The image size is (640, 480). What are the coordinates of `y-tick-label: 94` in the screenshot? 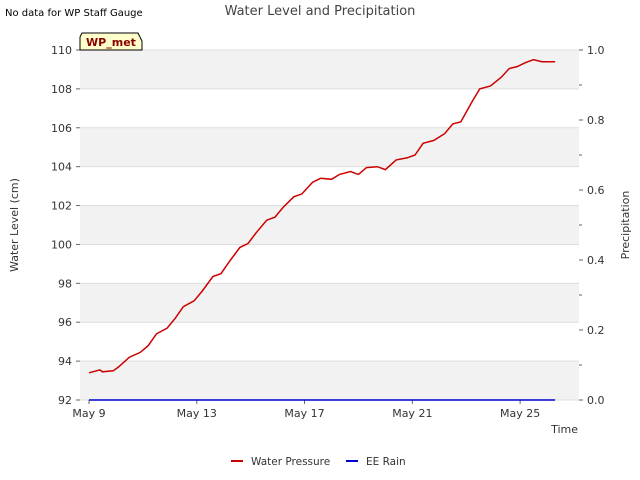 It's located at (65, 361).